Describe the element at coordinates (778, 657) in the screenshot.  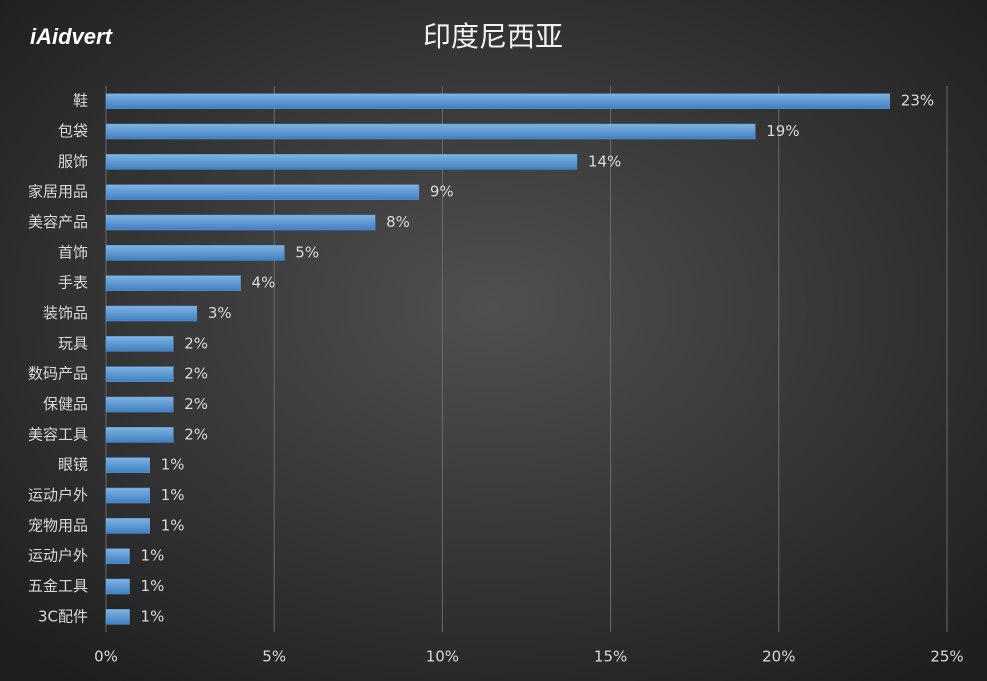
I see `x-tick-label: 20%` at that location.